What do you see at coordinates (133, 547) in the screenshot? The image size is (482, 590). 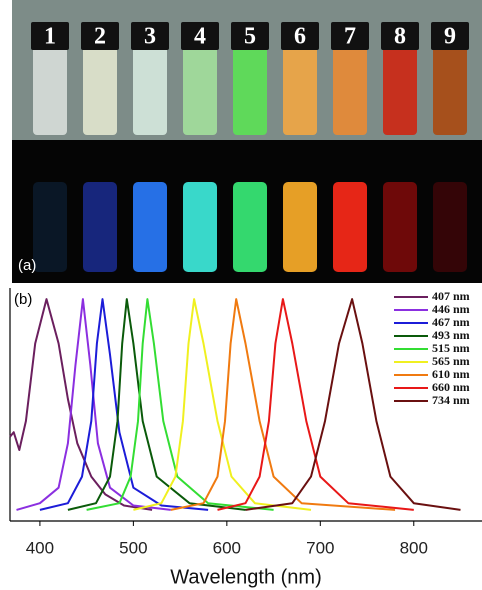 I see `x-tick-label: 500` at bounding box center [133, 547].